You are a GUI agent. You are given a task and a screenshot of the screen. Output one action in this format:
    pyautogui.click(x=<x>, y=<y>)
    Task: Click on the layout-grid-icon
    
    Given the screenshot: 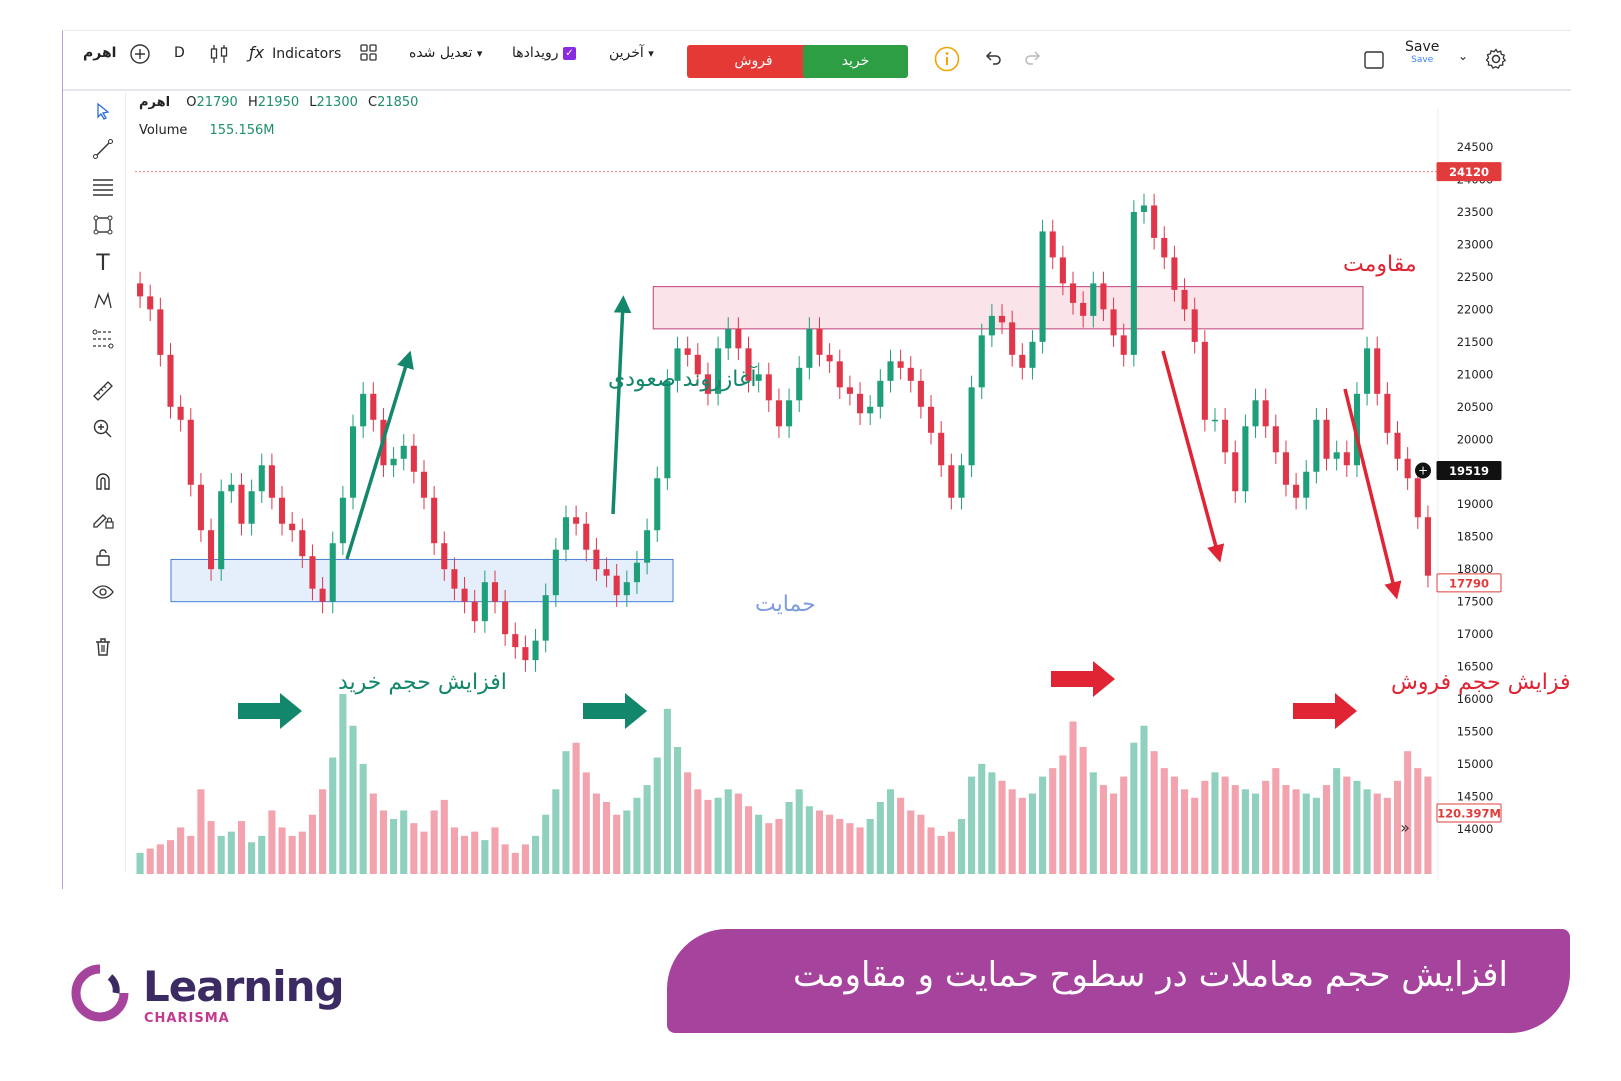 What is the action you would take?
    pyautogui.click(x=369, y=55)
    